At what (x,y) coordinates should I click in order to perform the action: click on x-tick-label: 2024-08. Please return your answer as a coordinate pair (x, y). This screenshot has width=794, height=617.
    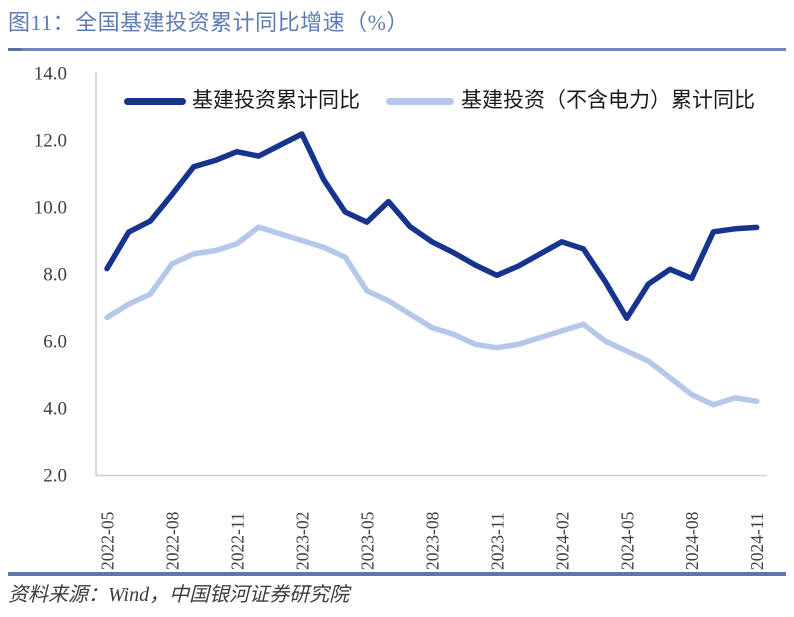
    Looking at the image, I should click on (692, 540).